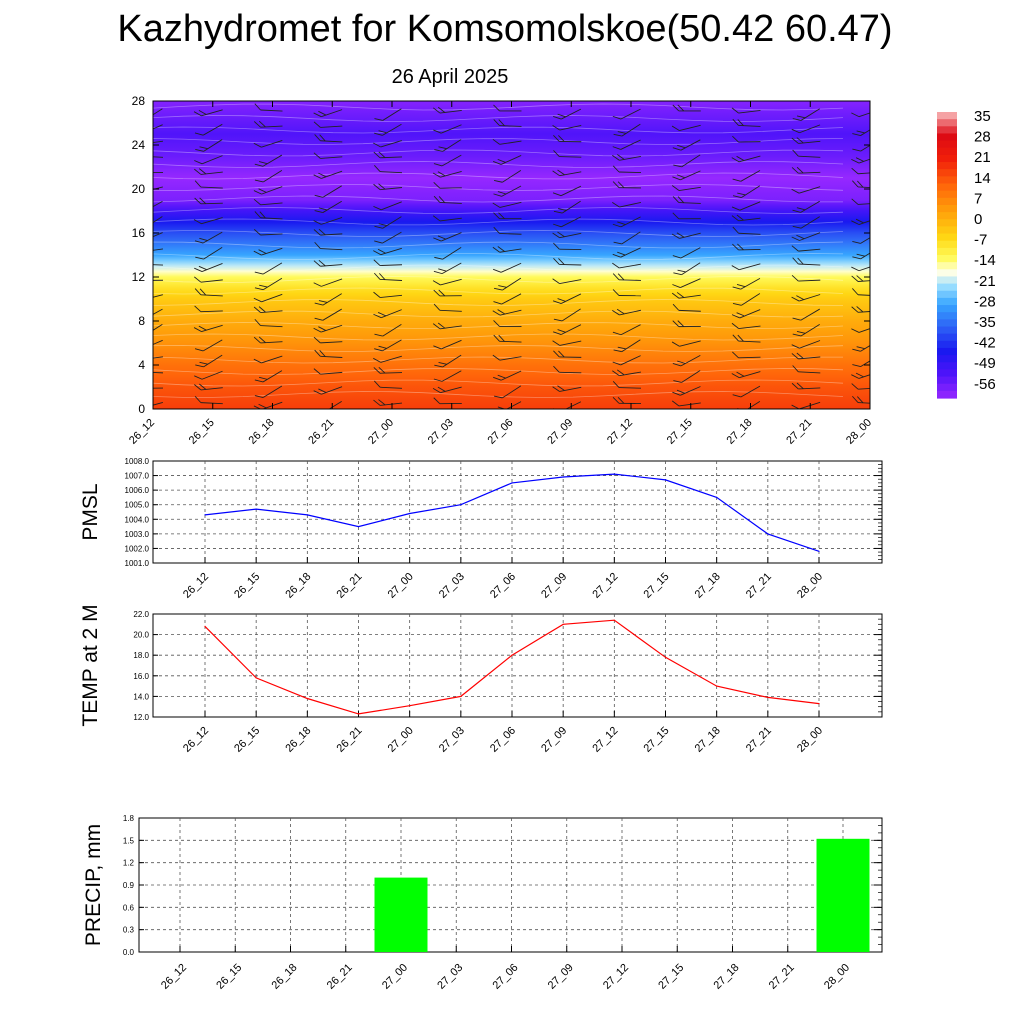 The width and height of the screenshot is (1024, 1024). I want to click on x-tick-label: 26_21, so click(350, 586).